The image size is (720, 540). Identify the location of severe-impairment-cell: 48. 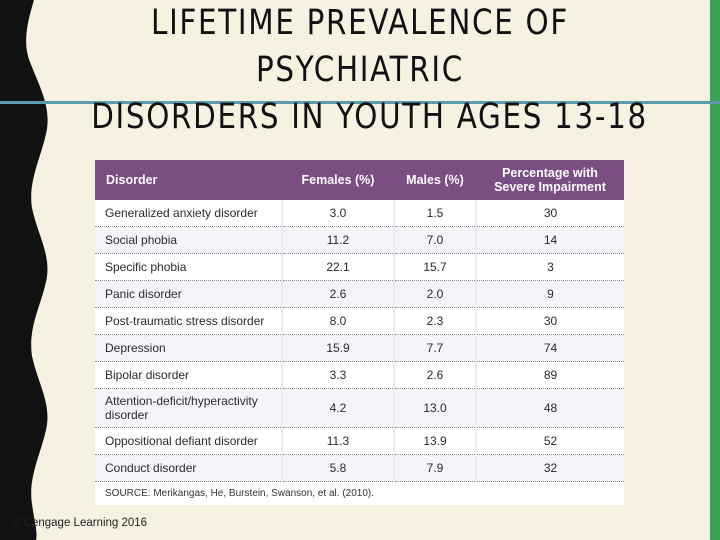
(550, 408).